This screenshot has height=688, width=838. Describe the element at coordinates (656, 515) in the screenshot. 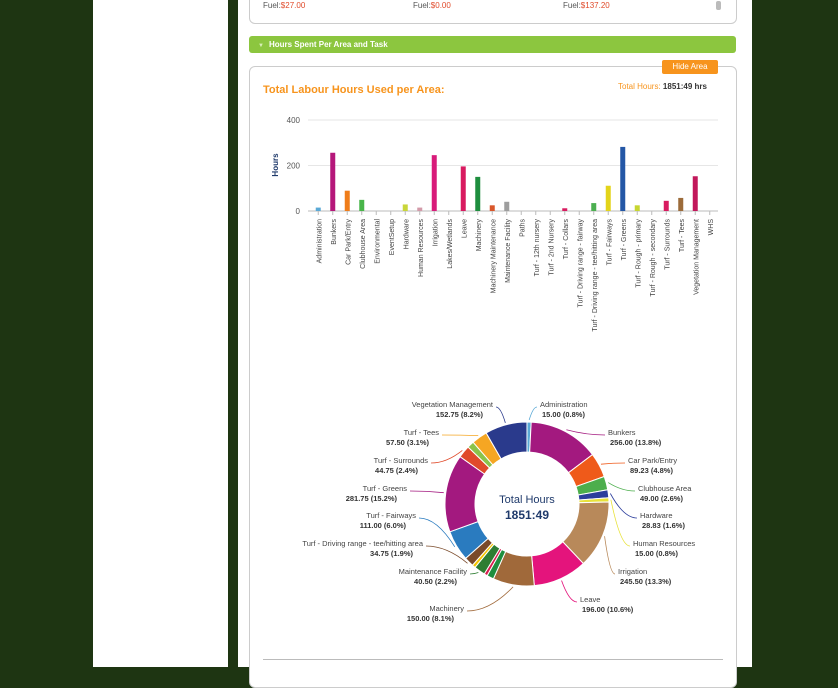

I see `donut-slice-label: Hardware` at that location.